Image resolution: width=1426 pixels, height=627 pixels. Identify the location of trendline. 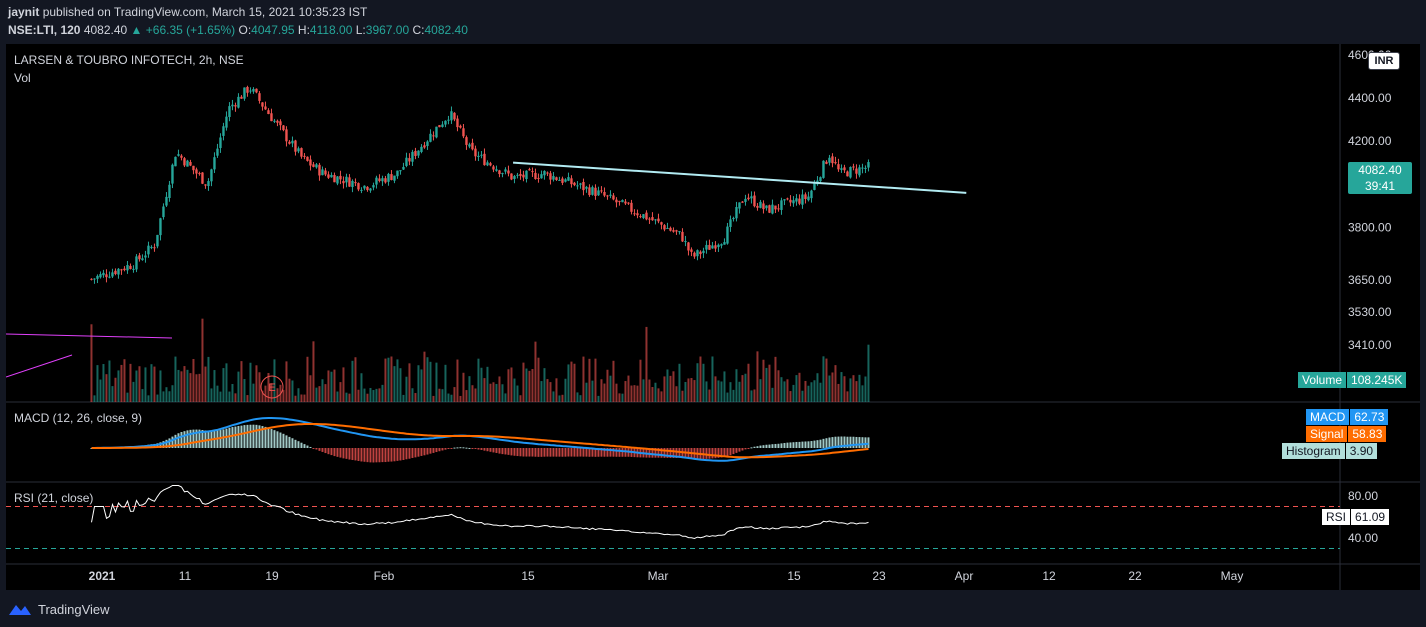
(739, 177).